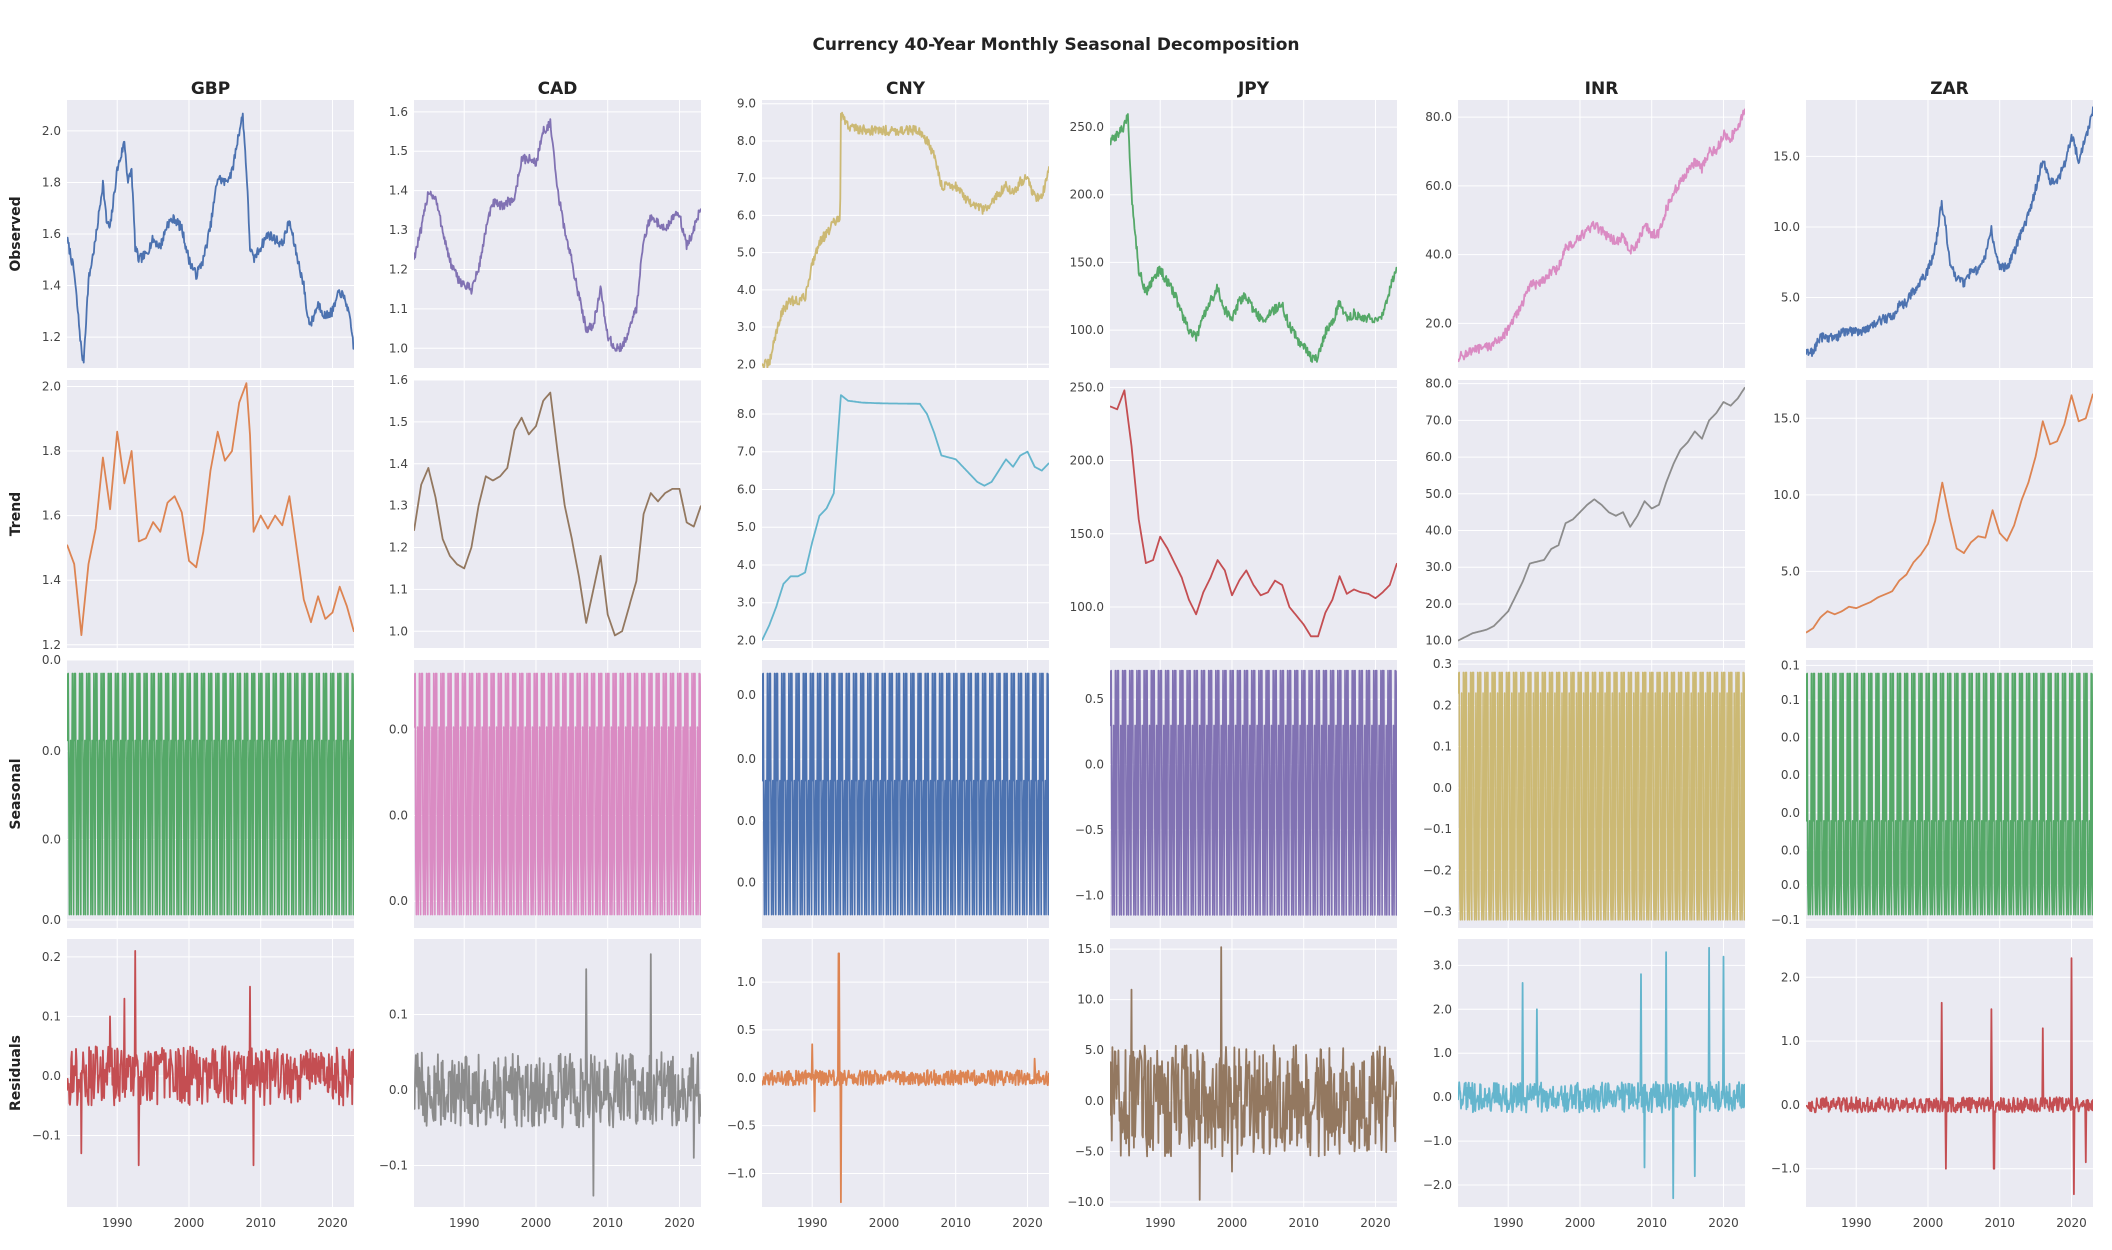 This screenshot has height=1250, width=2112. Describe the element at coordinates (1080, 89) in the screenshot. I see `column-titles: GBP CAD CNY JPY INR ZAR` at that location.